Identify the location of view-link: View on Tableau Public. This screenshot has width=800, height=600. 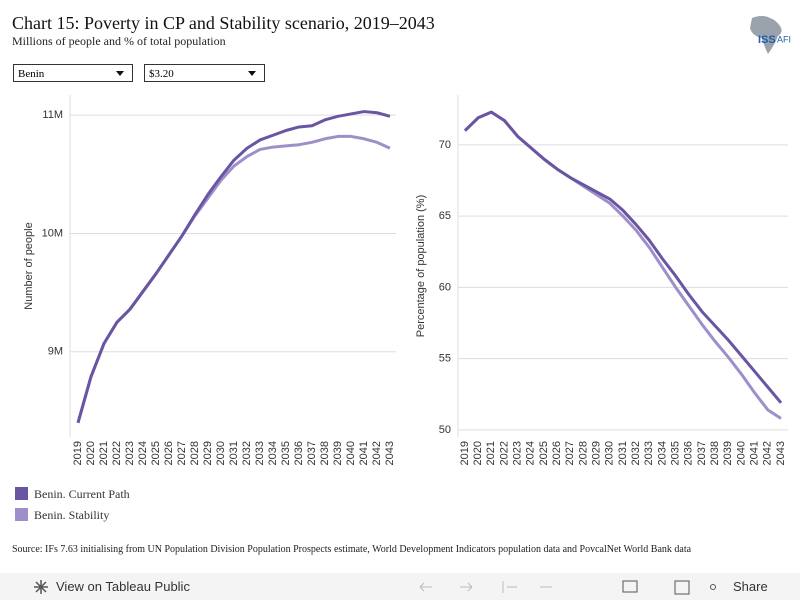
(123, 586).